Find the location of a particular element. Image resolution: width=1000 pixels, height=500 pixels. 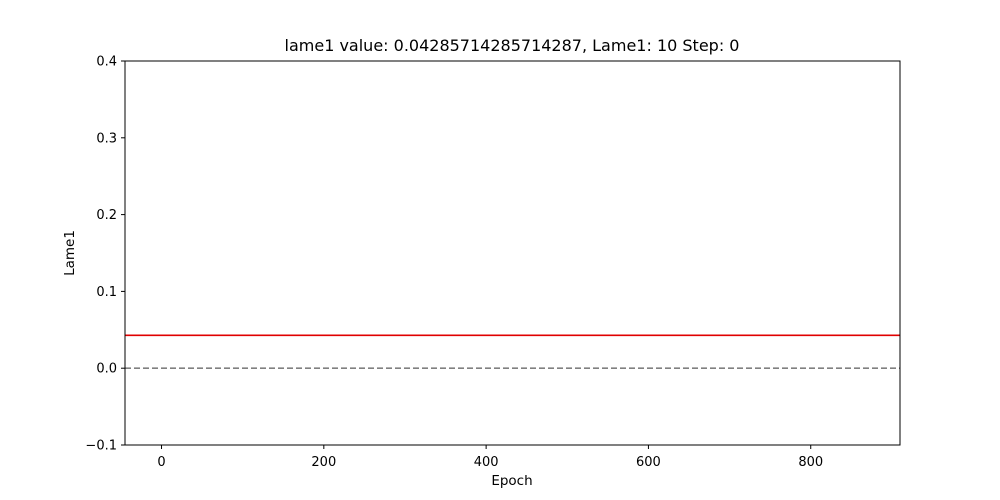

x-tick-label: 0 is located at coordinates (161, 462).